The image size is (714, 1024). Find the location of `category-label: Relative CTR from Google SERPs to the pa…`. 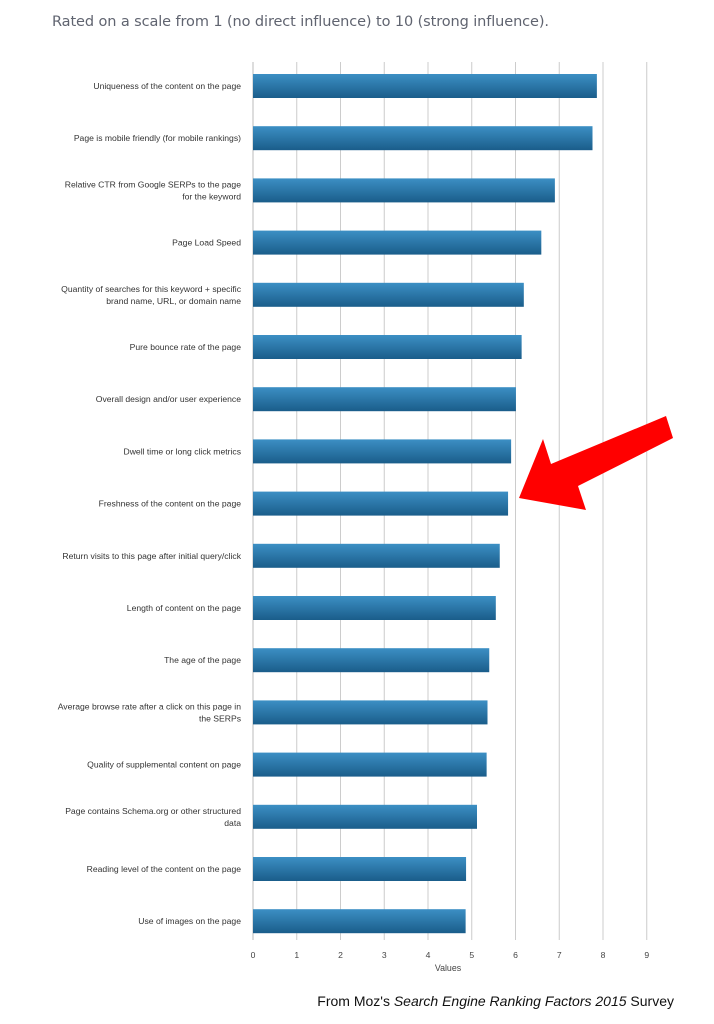

category-label: Relative CTR from Google SERPs to the pa… is located at coordinates (153, 190).